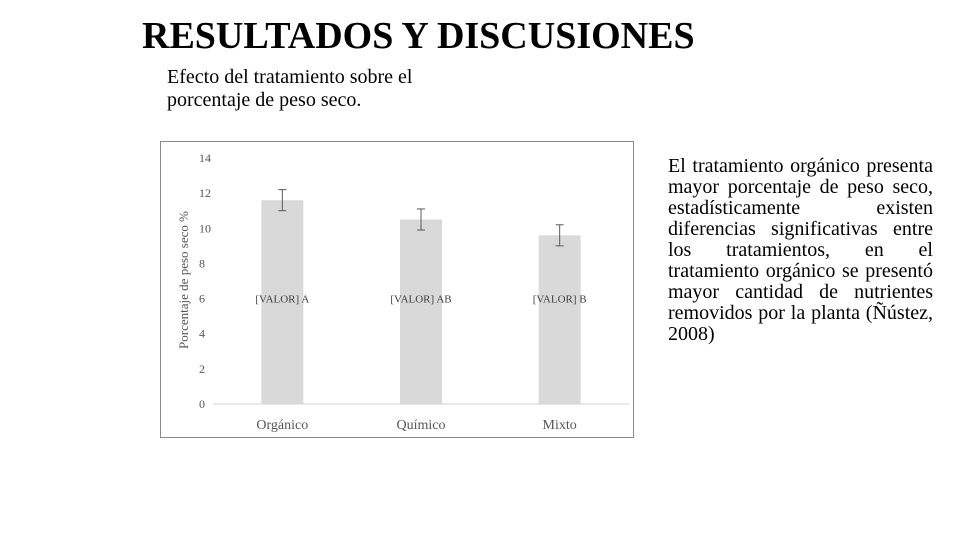  I want to click on y-axis-title: Porcentaje de peso seco %, so click(183, 280).